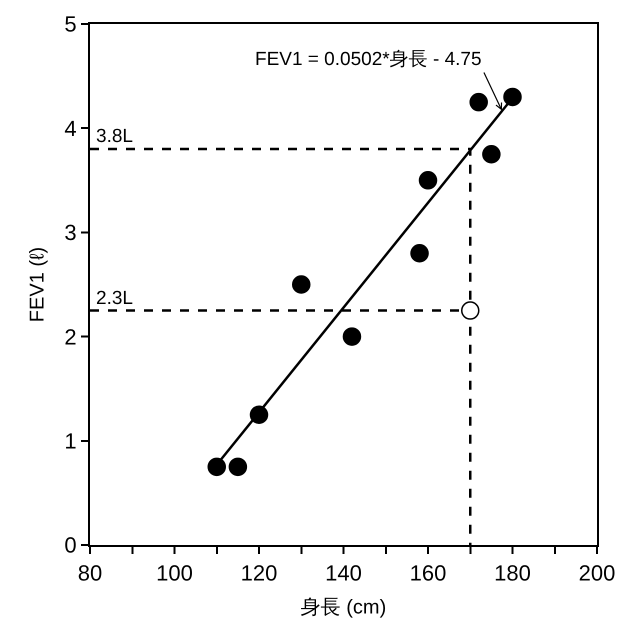 This screenshot has height=626, width=627. I want to click on x-tick-label: 140, so click(343, 573).